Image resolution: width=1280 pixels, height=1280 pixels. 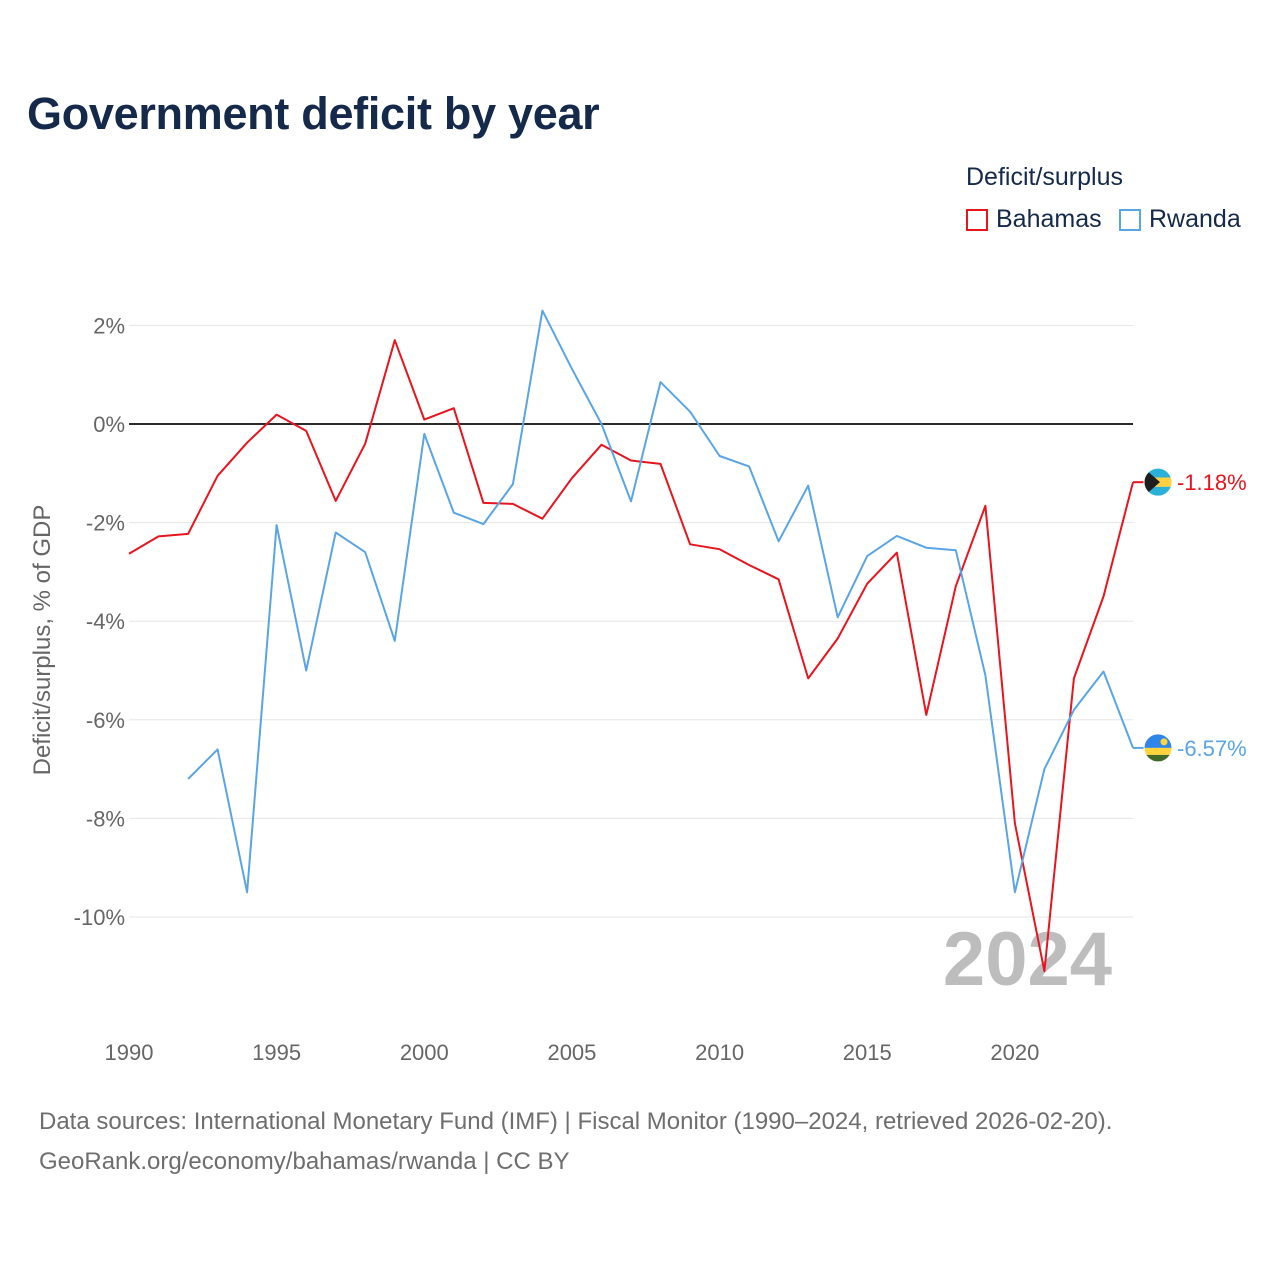 I want to click on flag-sun, so click(x=1164, y=742).